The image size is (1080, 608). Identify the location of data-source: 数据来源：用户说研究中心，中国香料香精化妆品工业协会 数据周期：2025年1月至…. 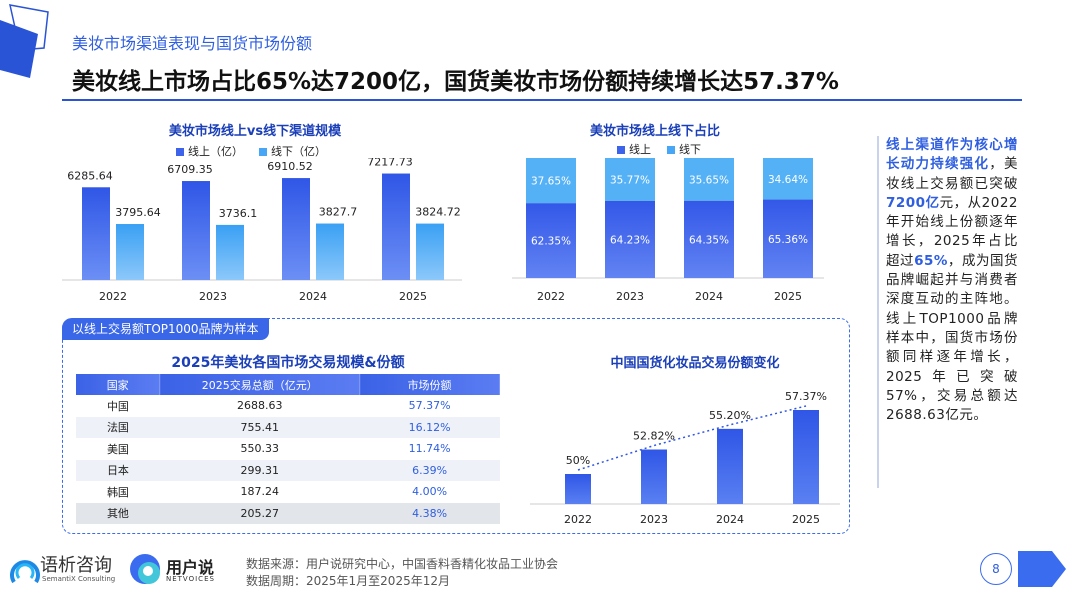
(402, 572).